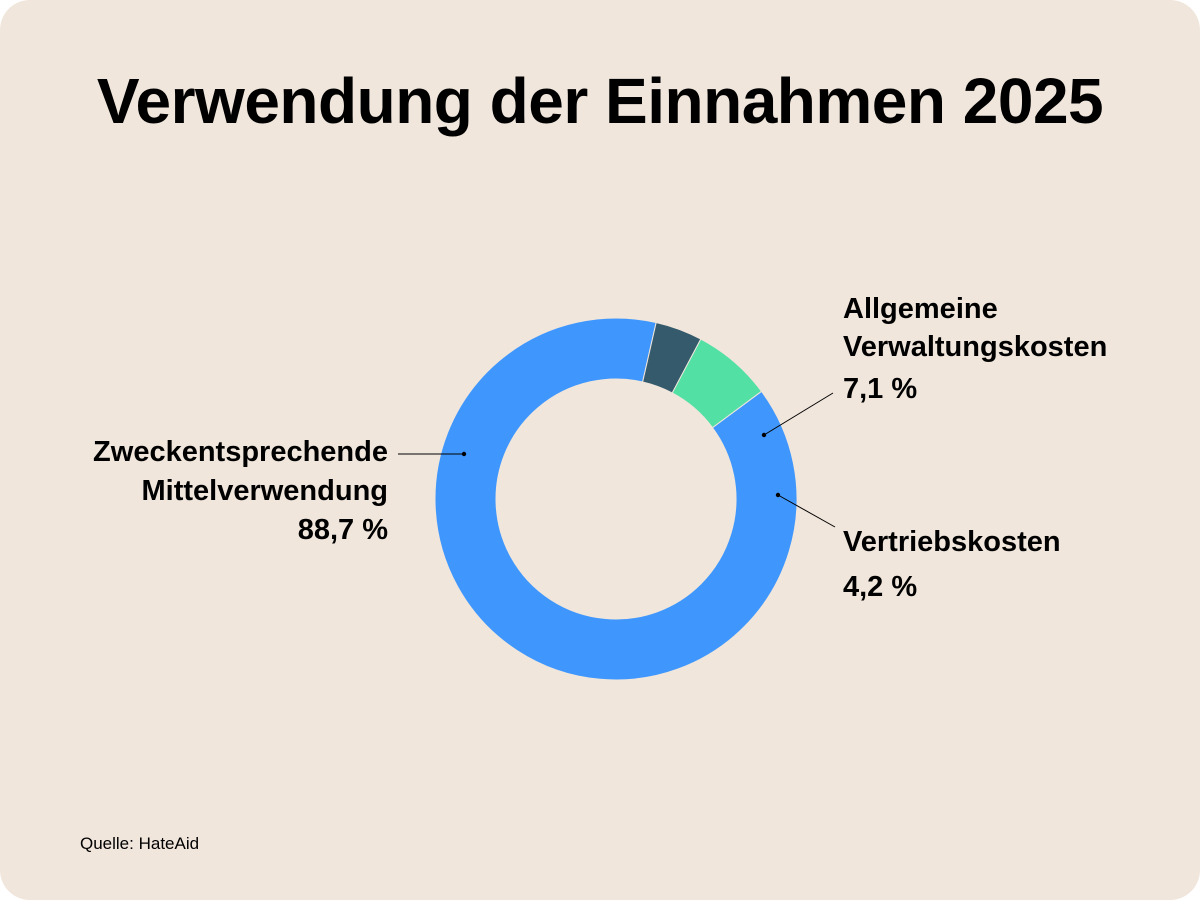 Image resolution: width=1200 pixels, height=900 pixels. I want to click on donut-slices, so click(616, 499).